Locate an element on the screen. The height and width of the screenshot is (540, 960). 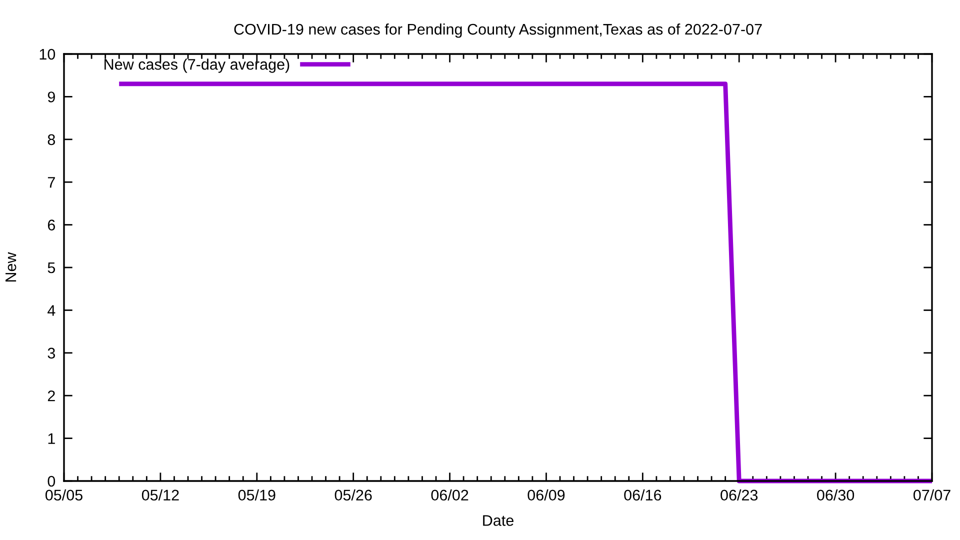
y-tick-label: 7 is located at coordinates (51, 182).